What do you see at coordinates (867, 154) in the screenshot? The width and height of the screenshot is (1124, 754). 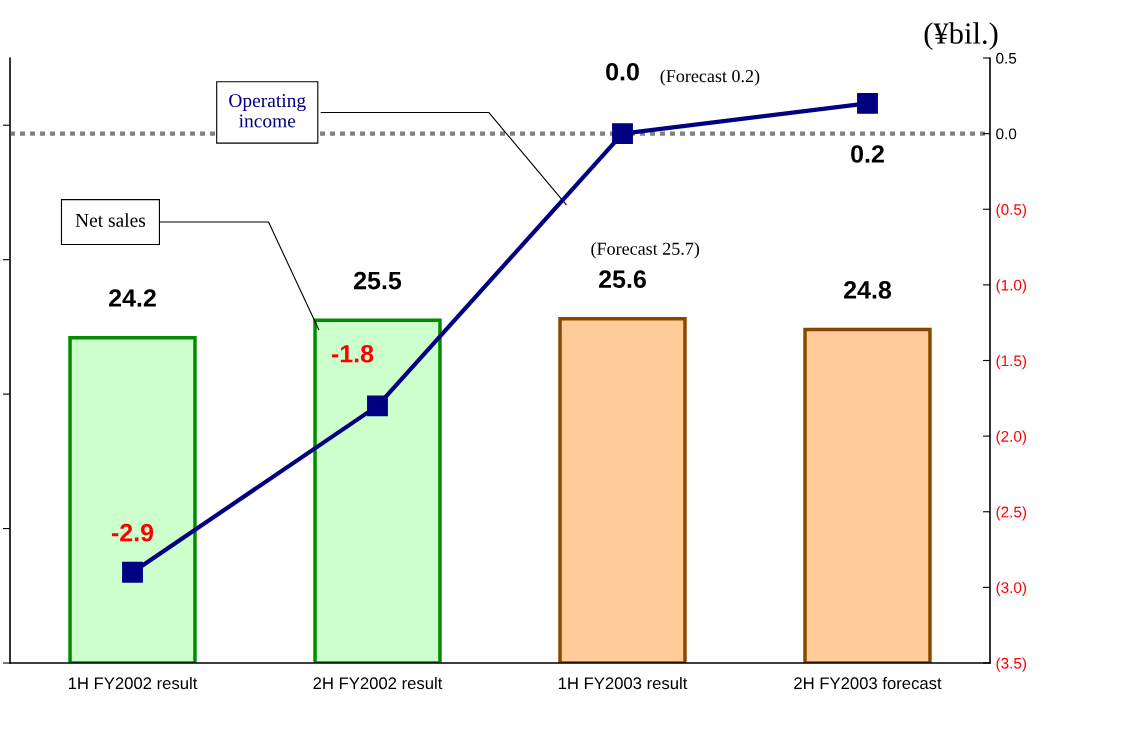 I see `data-label: 0.2` at bounding box center [867, 154].